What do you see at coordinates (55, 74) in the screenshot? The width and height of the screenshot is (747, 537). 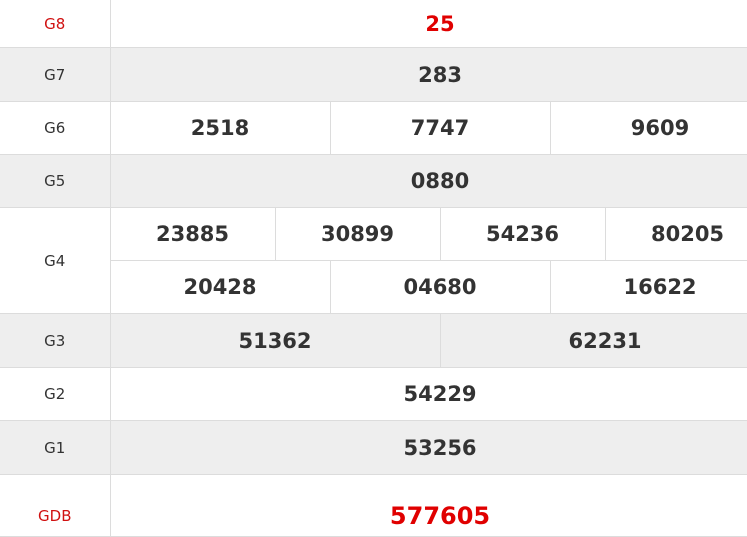 I see `prize-label: G7` at bounding box center [55, 74].